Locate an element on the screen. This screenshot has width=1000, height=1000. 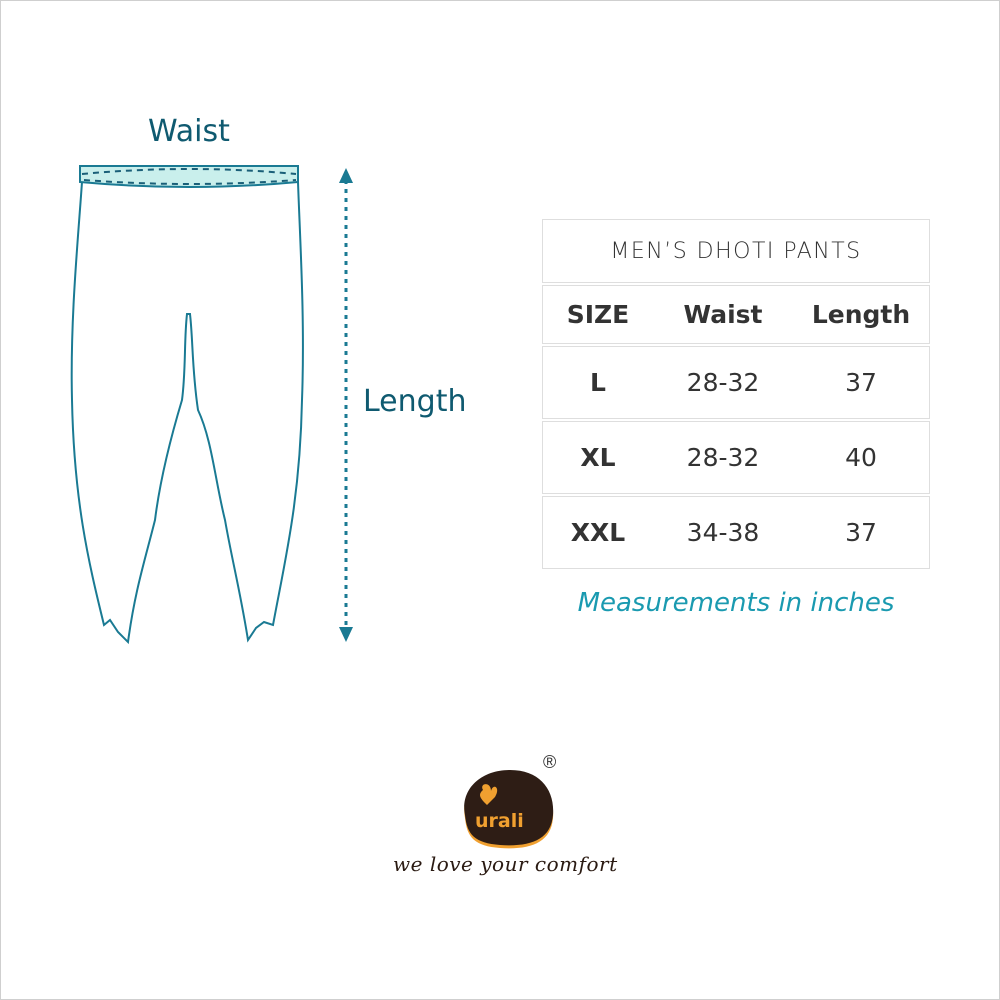
table-row: XL 28-32 40 is located at coordinates (736, 457).